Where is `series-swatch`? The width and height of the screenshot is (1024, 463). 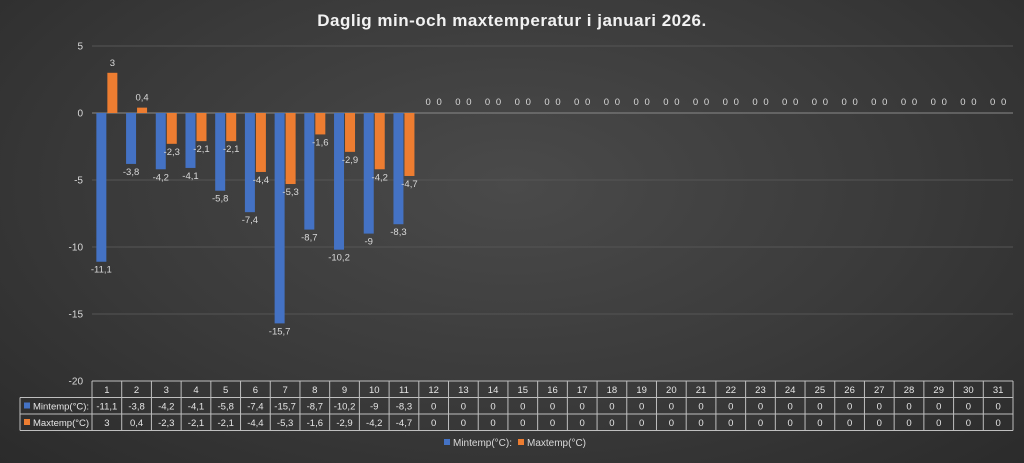
series-swatch is located at coordinates (27, 422).